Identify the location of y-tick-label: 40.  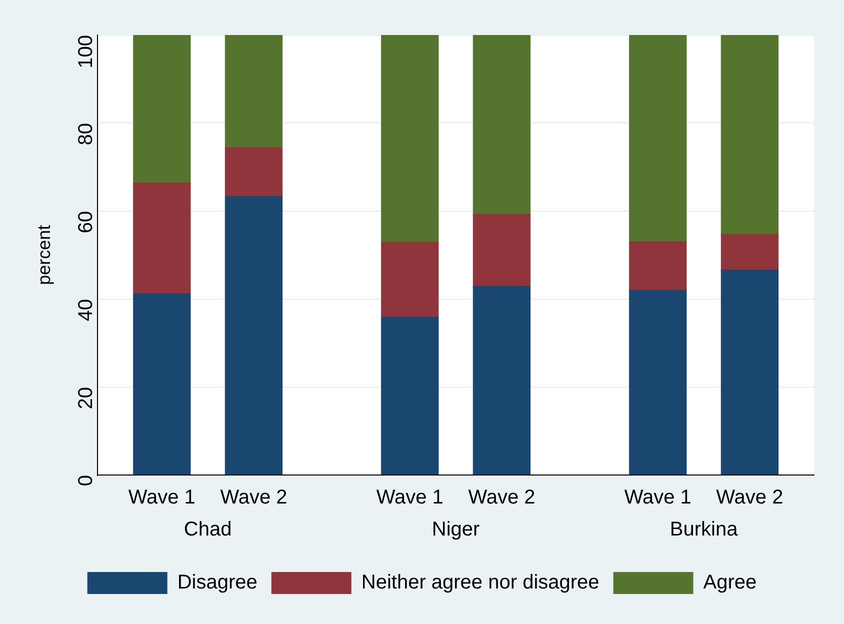
(86, 310).